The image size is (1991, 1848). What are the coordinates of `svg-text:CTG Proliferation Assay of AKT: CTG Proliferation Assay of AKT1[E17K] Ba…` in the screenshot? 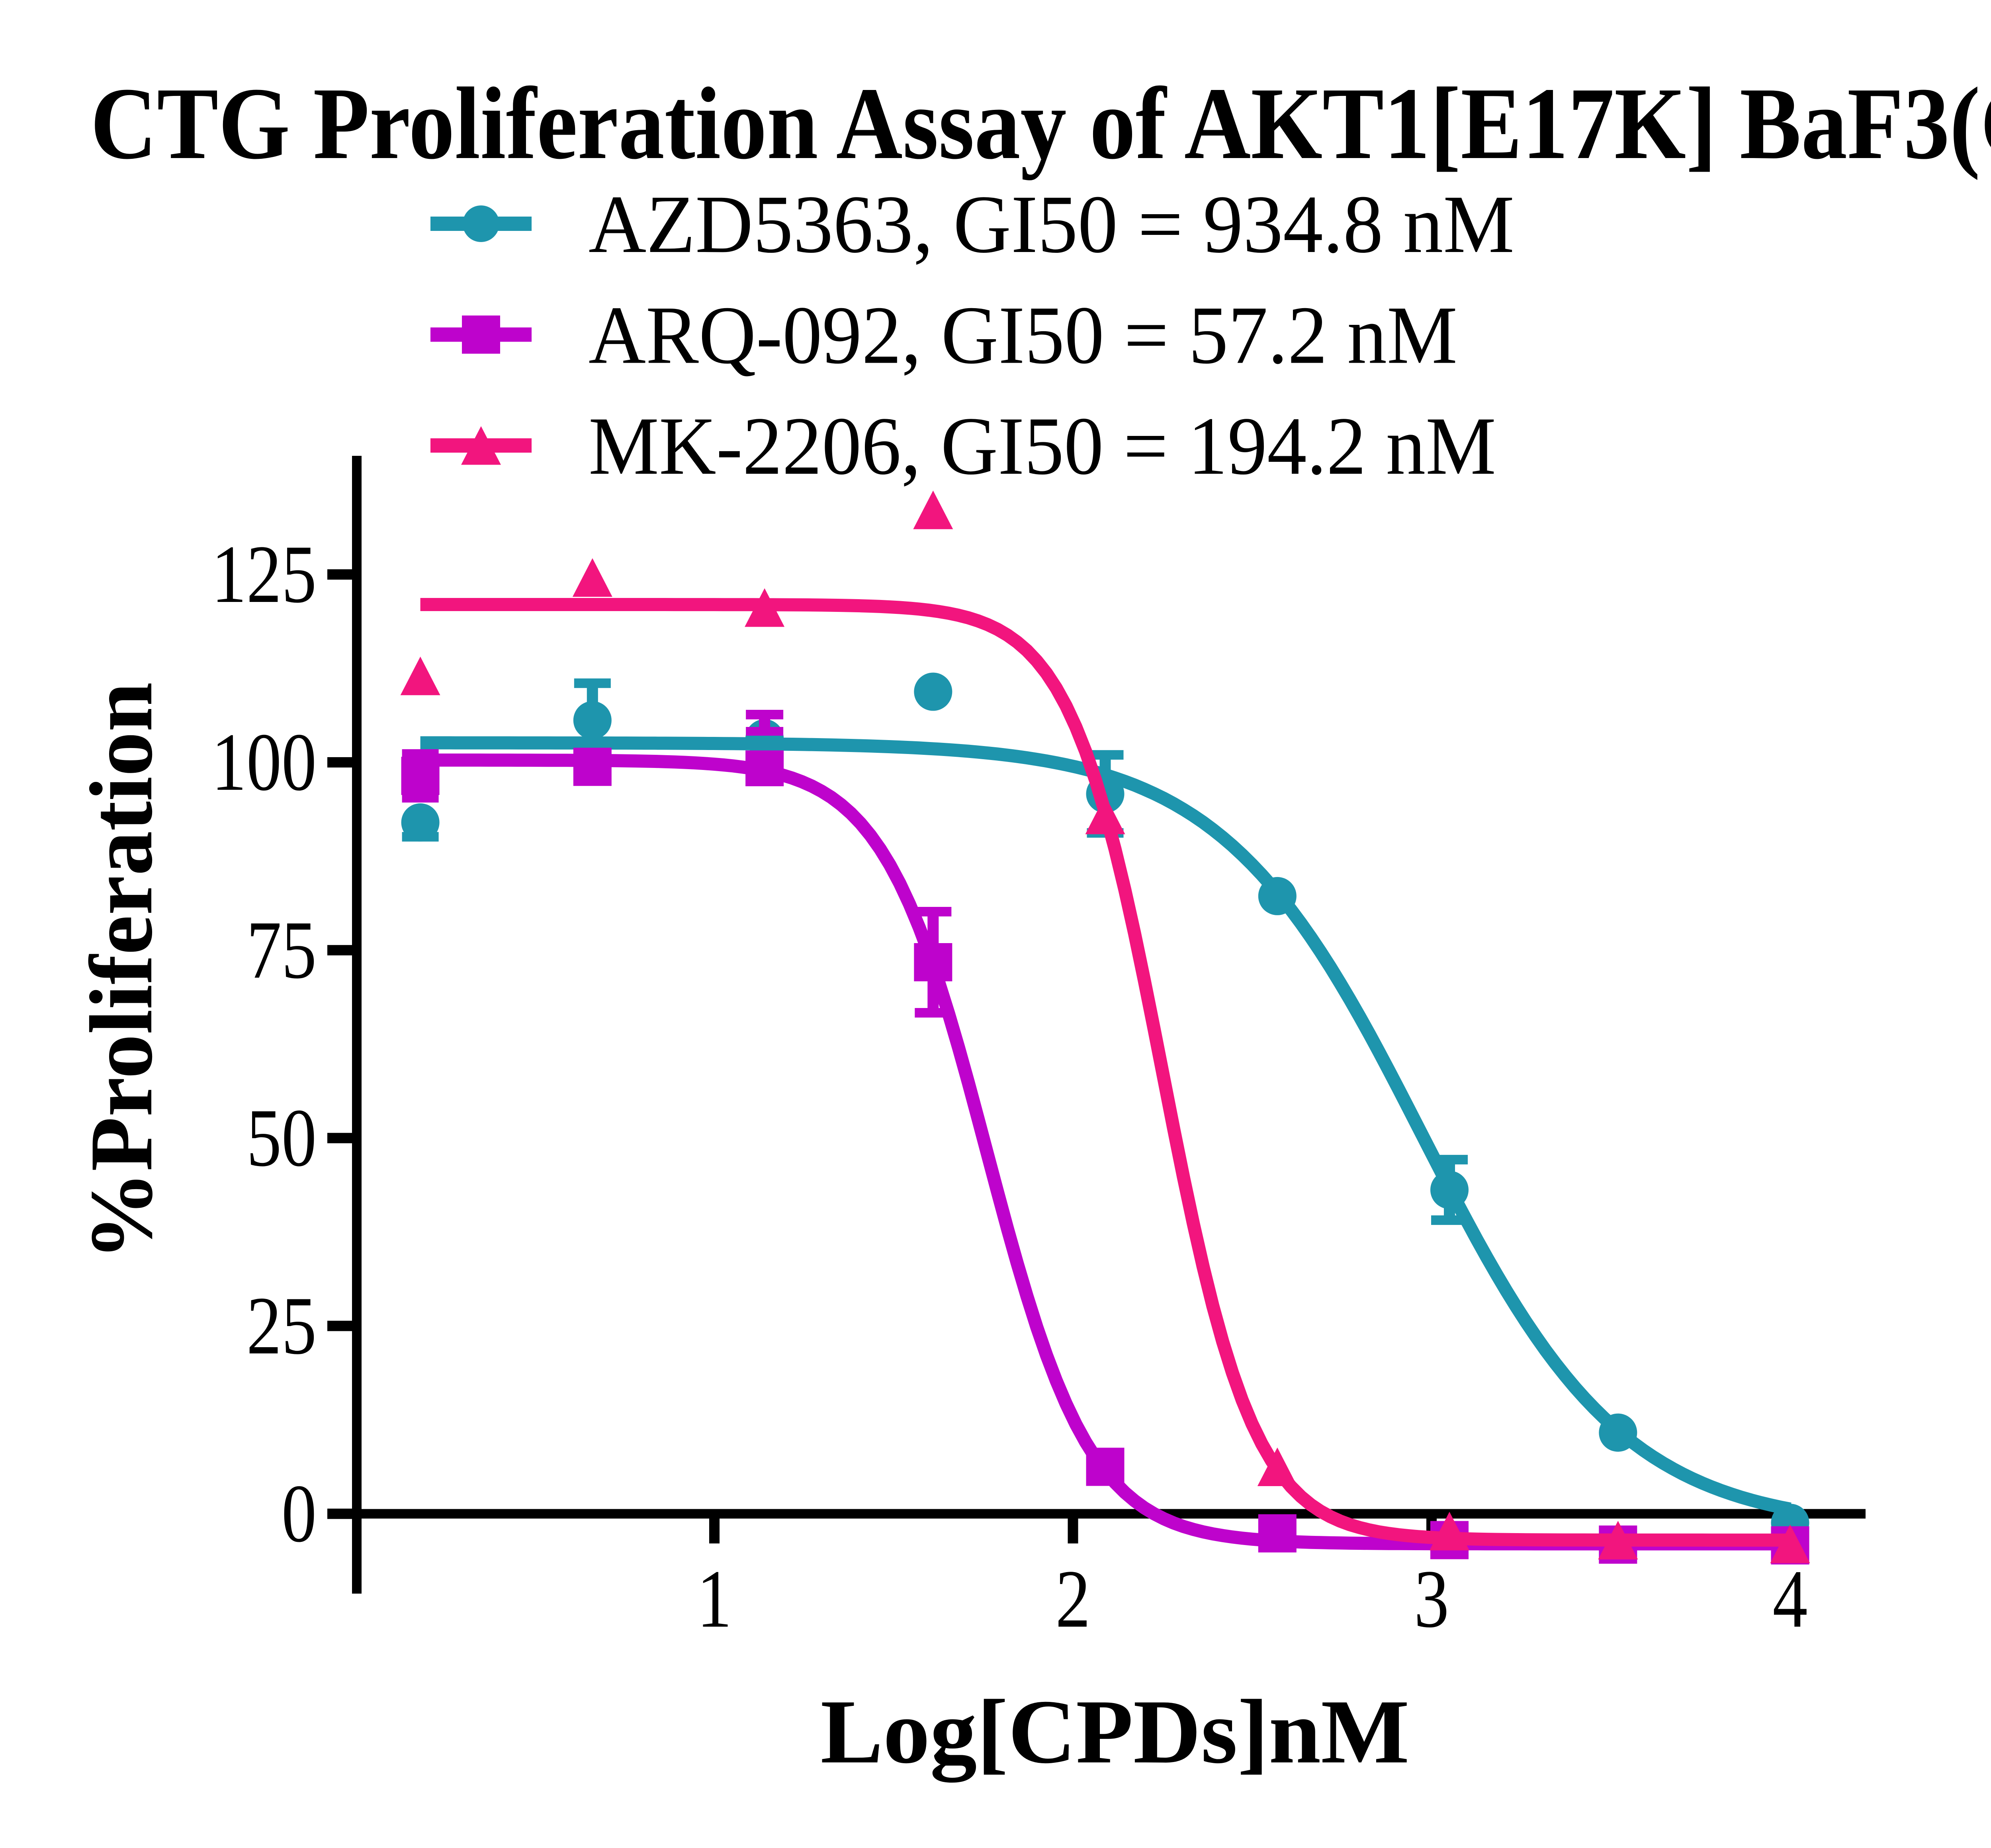 It's located at (1040, 123).